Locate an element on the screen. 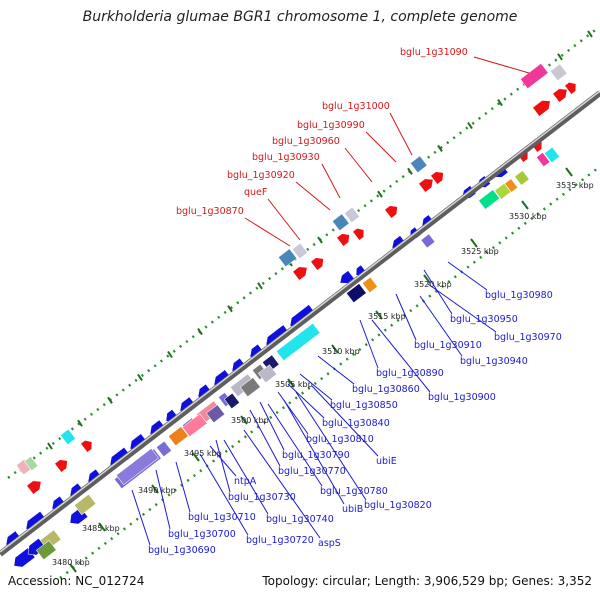  gene-label-bottom: bglu_1g30730 is located at coordinates (262, 497).